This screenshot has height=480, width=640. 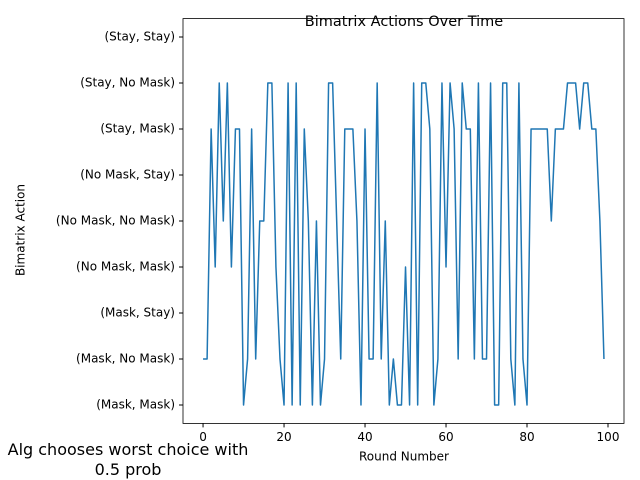 I want to click on x-tick-label: 40, so click(x=364, y=437).